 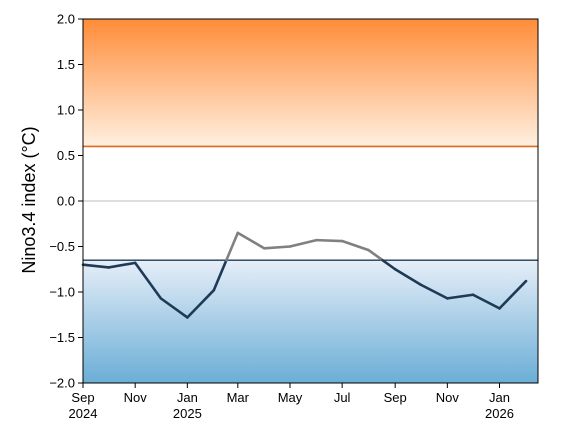 What do you see at coordinates (375, 255) in the screenshot?
I see `series-0-segment-11a` at bounding box center [375, 255].